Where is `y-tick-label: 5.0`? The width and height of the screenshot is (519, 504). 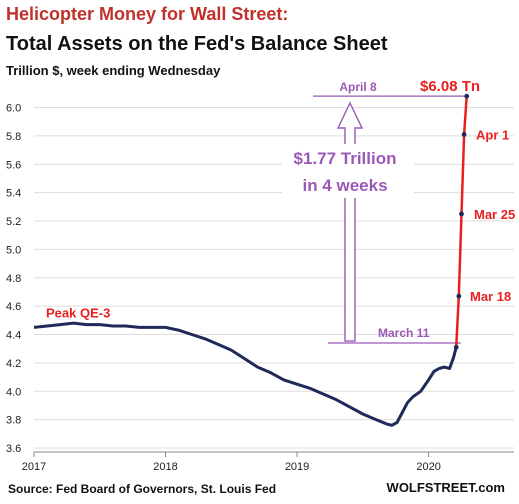 y-tick-label: 5.0 is located at coordinates (13, 250).